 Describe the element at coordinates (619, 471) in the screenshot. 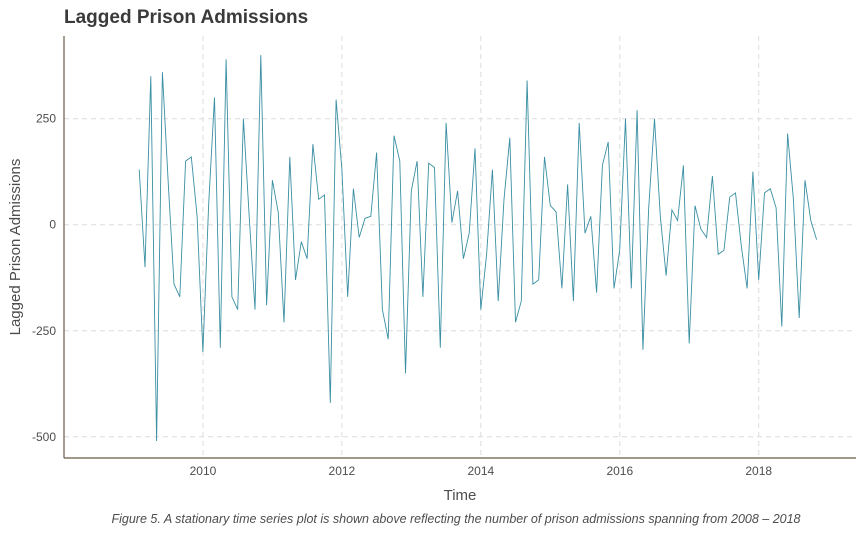

I see `x-tick-label: 2016` at that location.